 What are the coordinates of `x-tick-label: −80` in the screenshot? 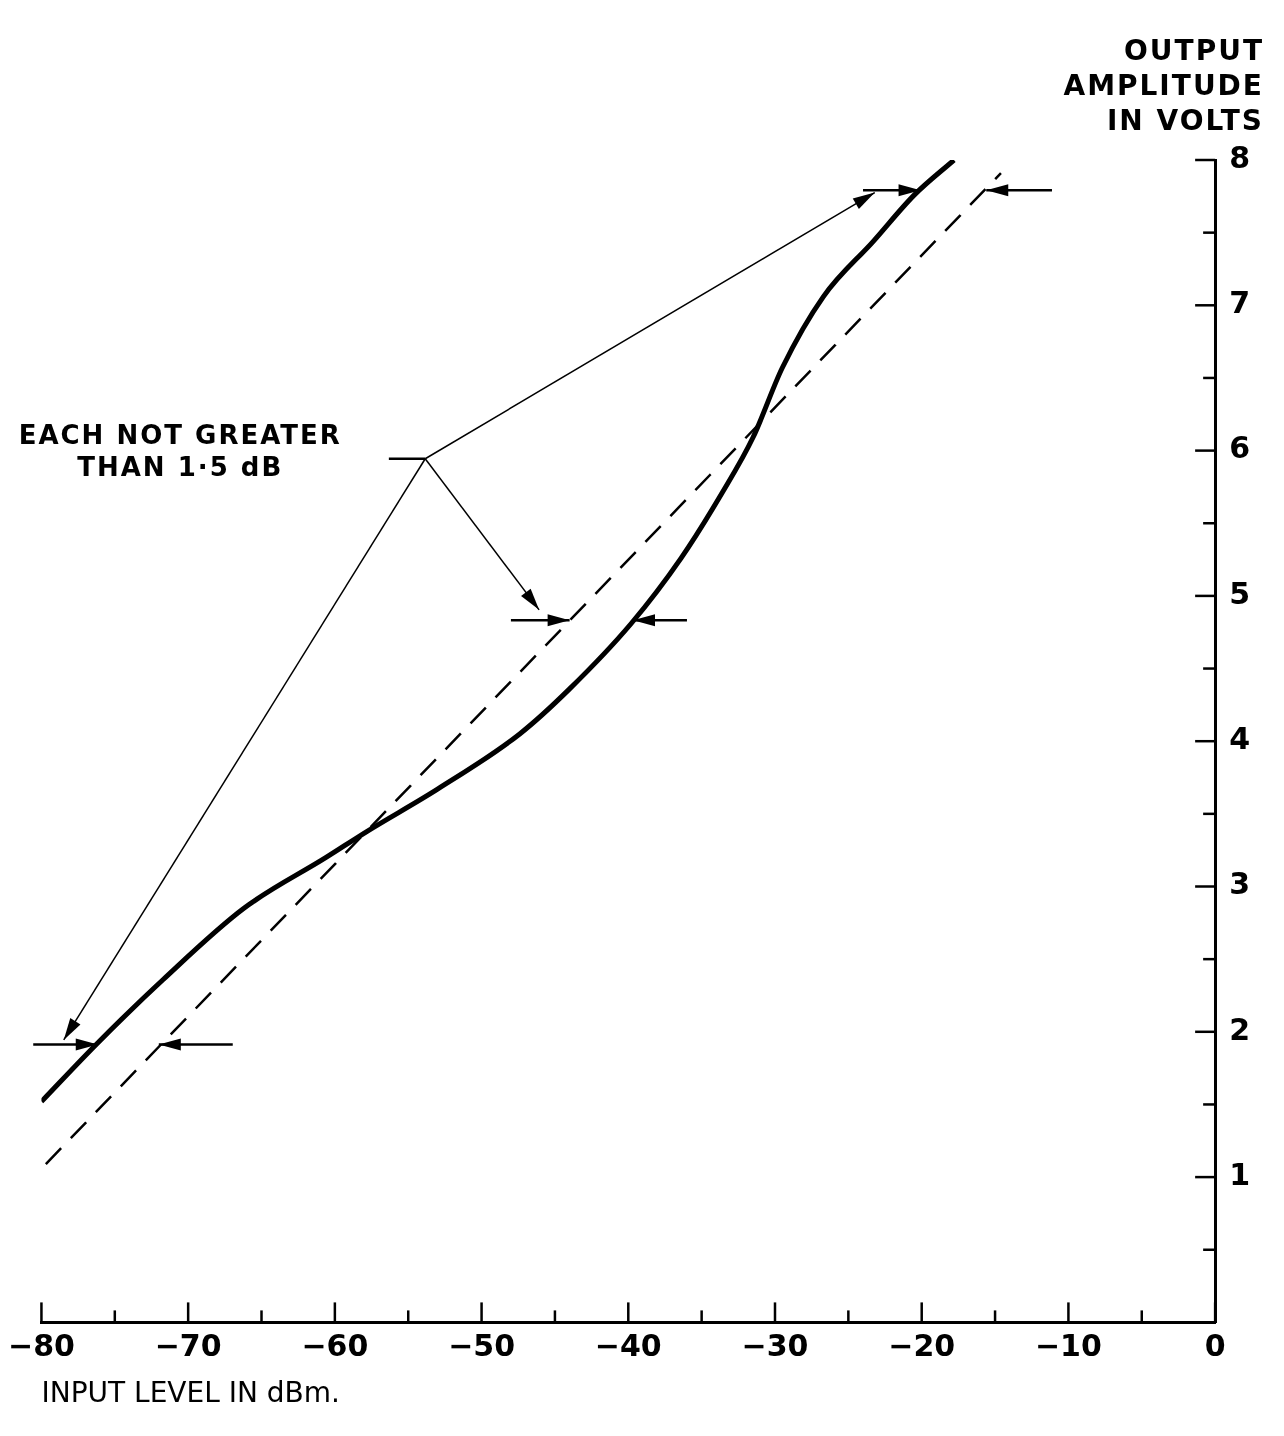 It's located at (41, 1346).